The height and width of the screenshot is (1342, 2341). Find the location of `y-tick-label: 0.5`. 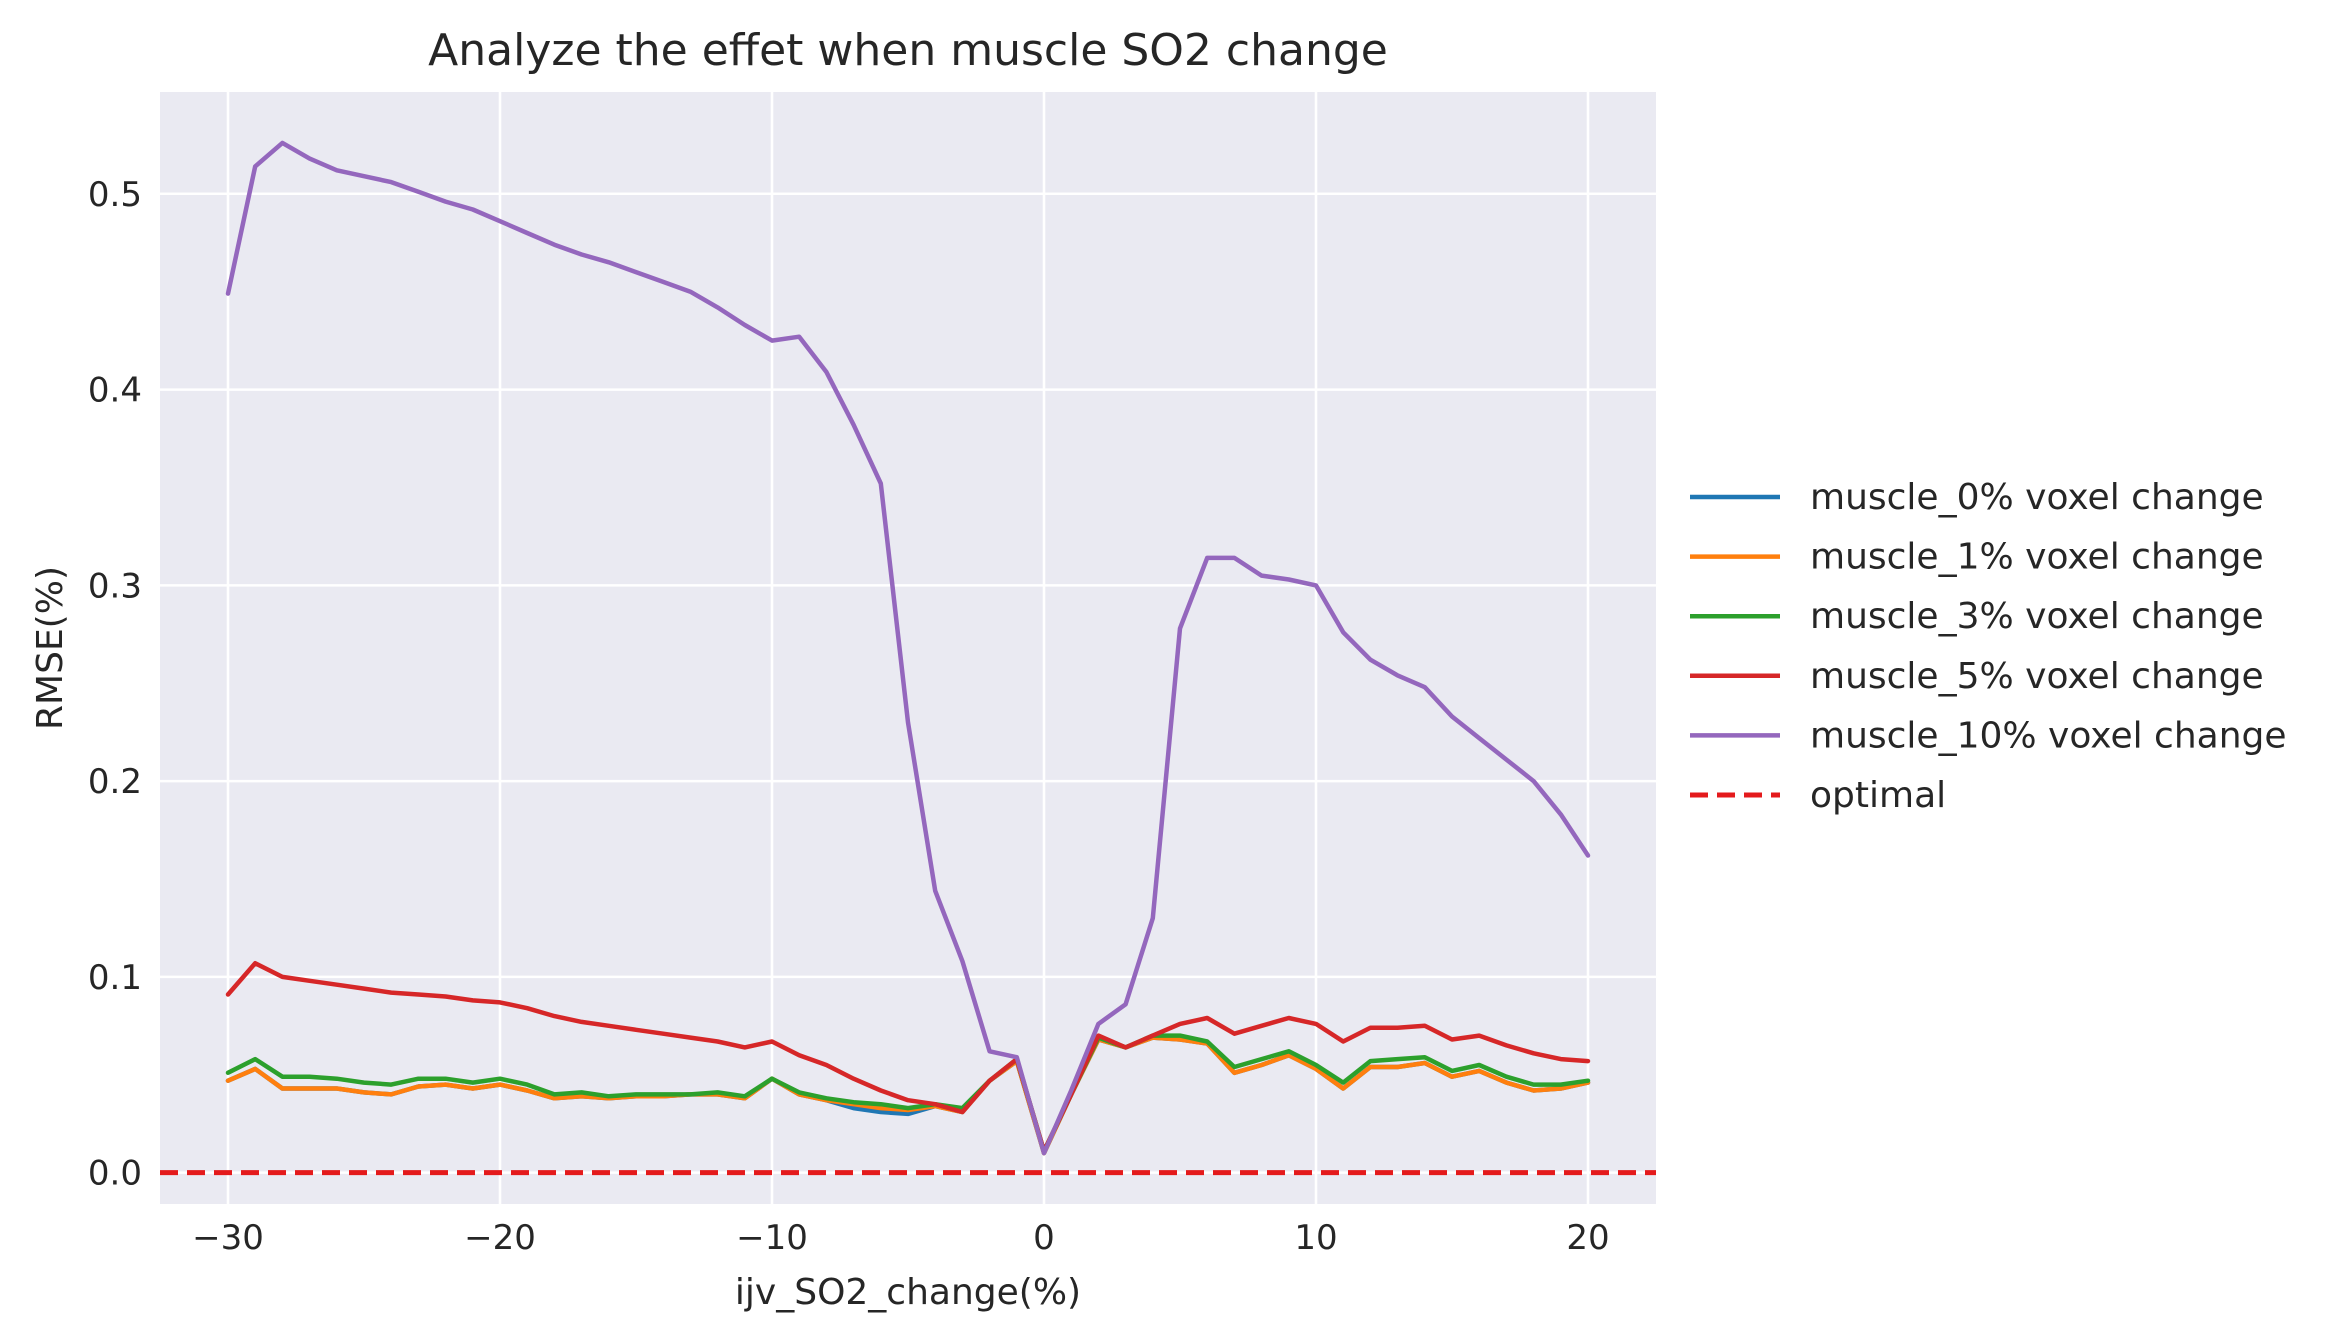

y-tick-label: 0.5 is located at coordinates (115, 195).